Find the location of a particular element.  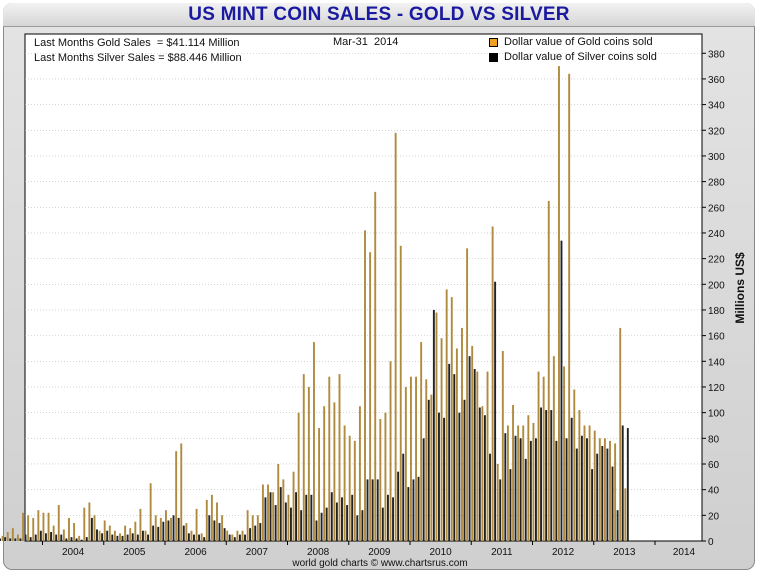

x-tick-label: 2004 is located at coordinates (73, 552).